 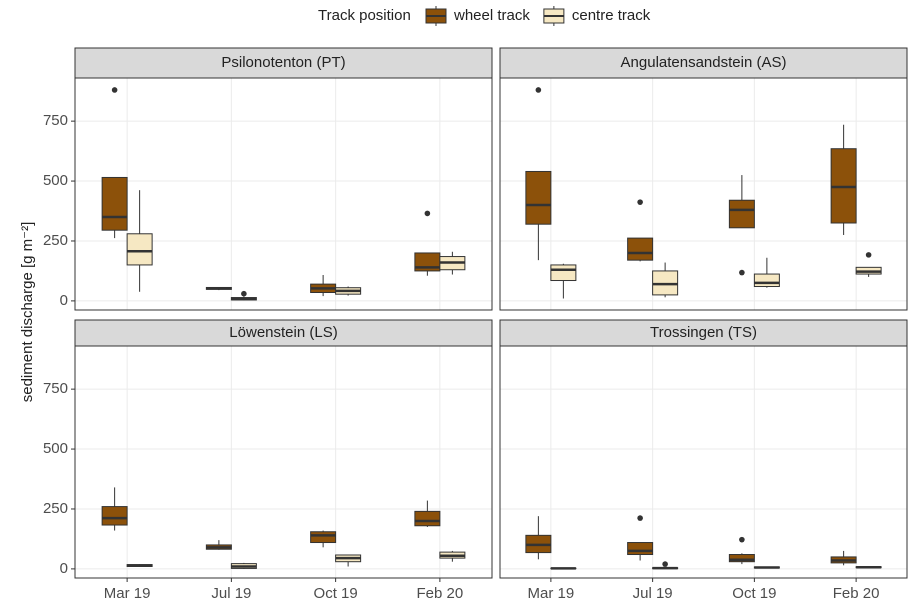 What do you see at coordinates (611, 15) in the screenshot?
I see `legend-label: centre track` at bounding box center [611, 15].